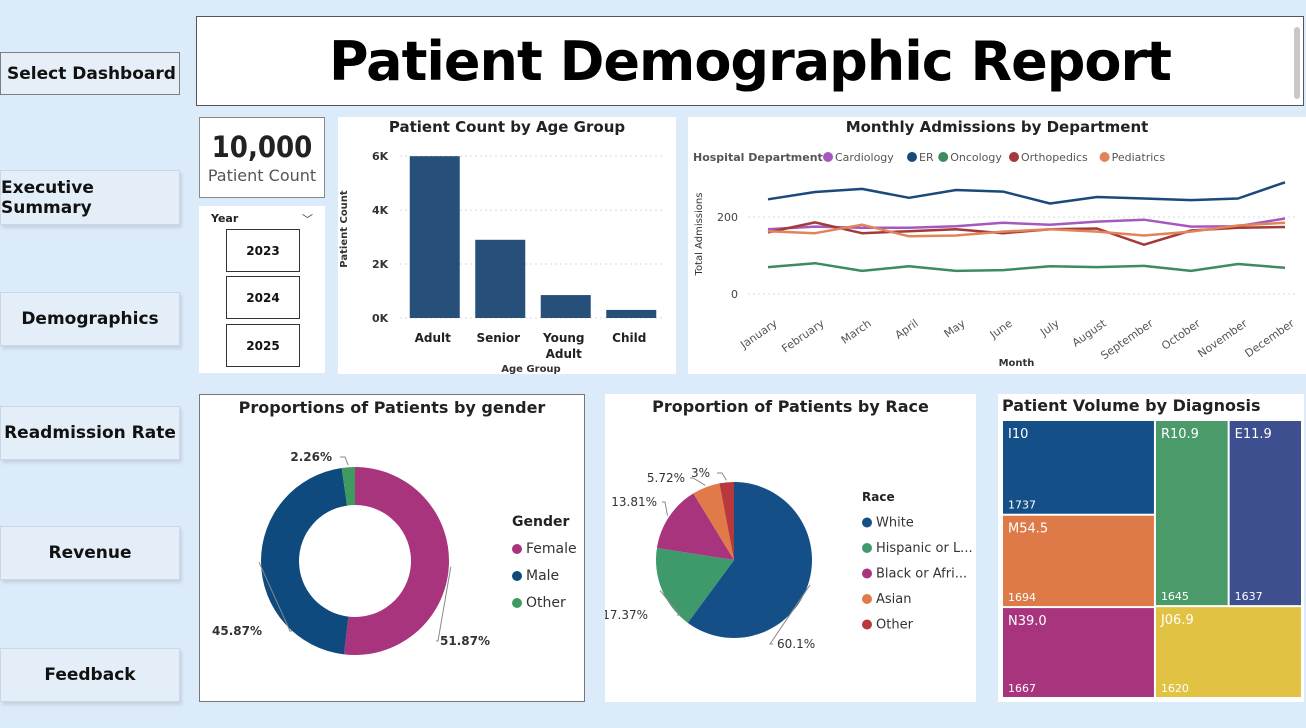 The image size is (1306, 728). I want to click on year-2025-button: 2025, so click(263, 345).